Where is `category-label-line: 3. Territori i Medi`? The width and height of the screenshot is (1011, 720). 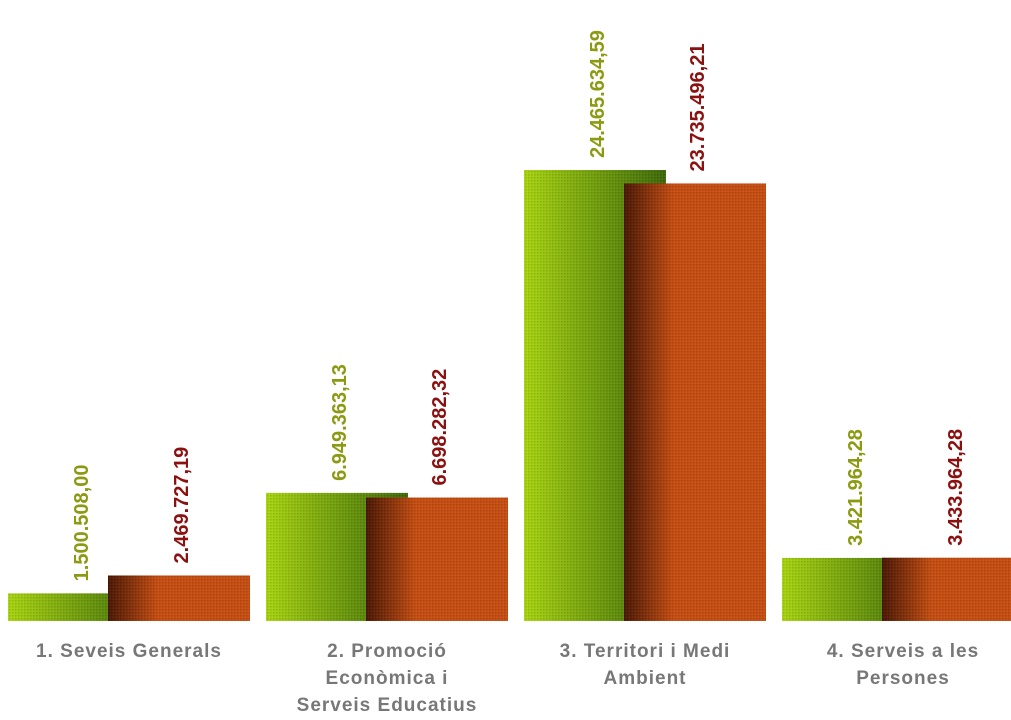
category-label-line: 3. Territori i Medi is located at coordinates (645, 651).